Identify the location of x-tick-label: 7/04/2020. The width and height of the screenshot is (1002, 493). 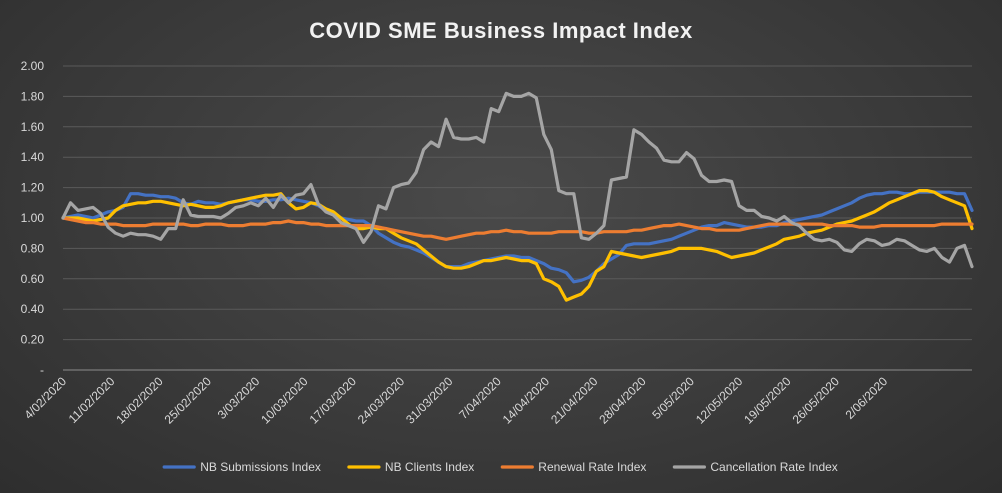
(480, 398).